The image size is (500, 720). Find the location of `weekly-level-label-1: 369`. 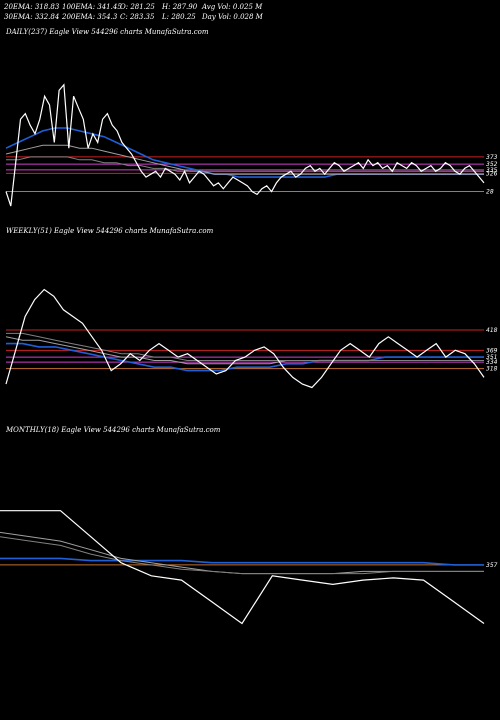

weekly-level-label-1: 369 is located at coordinates (492, 350).